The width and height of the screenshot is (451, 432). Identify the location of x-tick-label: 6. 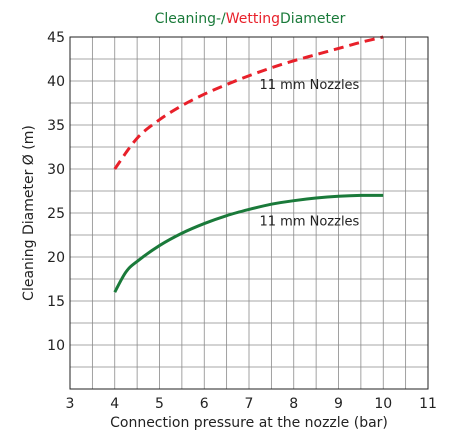
(204, 404).